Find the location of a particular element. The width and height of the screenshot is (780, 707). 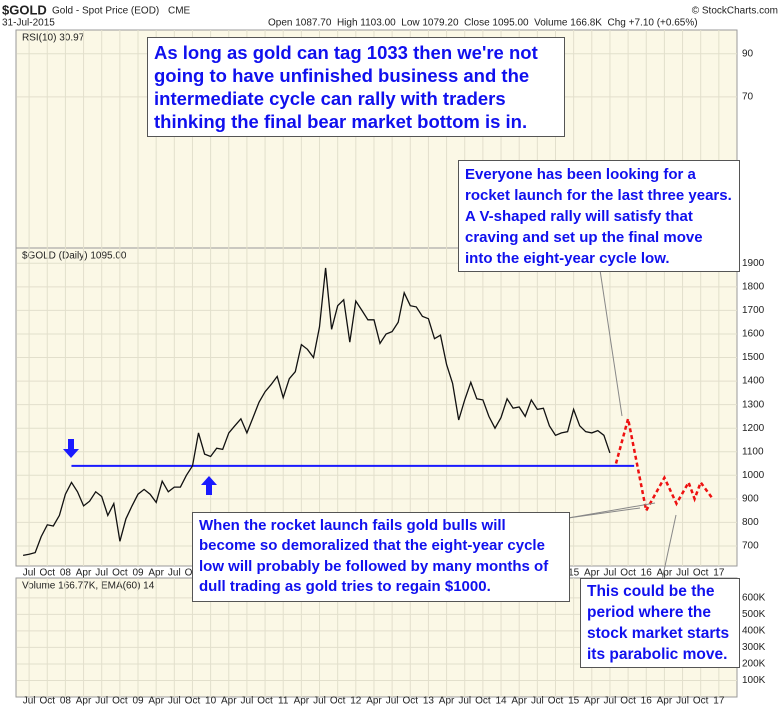

y-tick-label: 100K is located at coordinates (754, 680).